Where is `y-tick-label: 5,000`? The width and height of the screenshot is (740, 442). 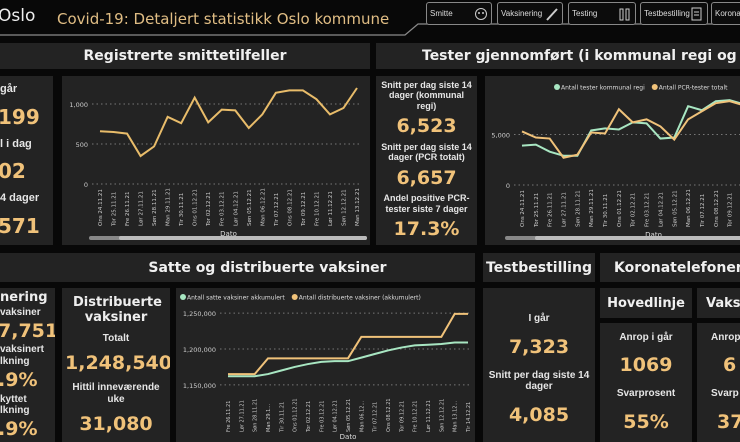 y-tick-label: 5,000 is located at coordinates (500, 136).